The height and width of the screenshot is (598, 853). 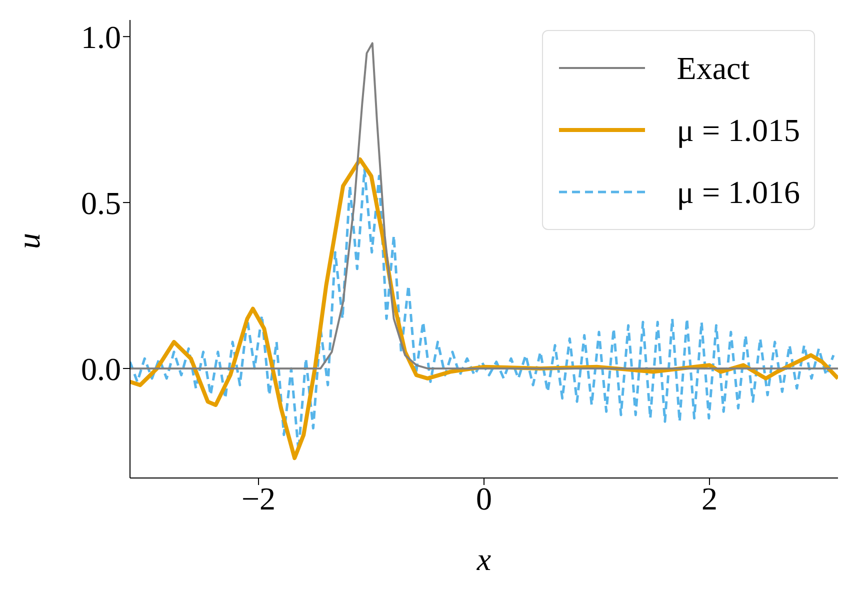 I want to click on x-axis-title: x, so click(x=484, y=559).